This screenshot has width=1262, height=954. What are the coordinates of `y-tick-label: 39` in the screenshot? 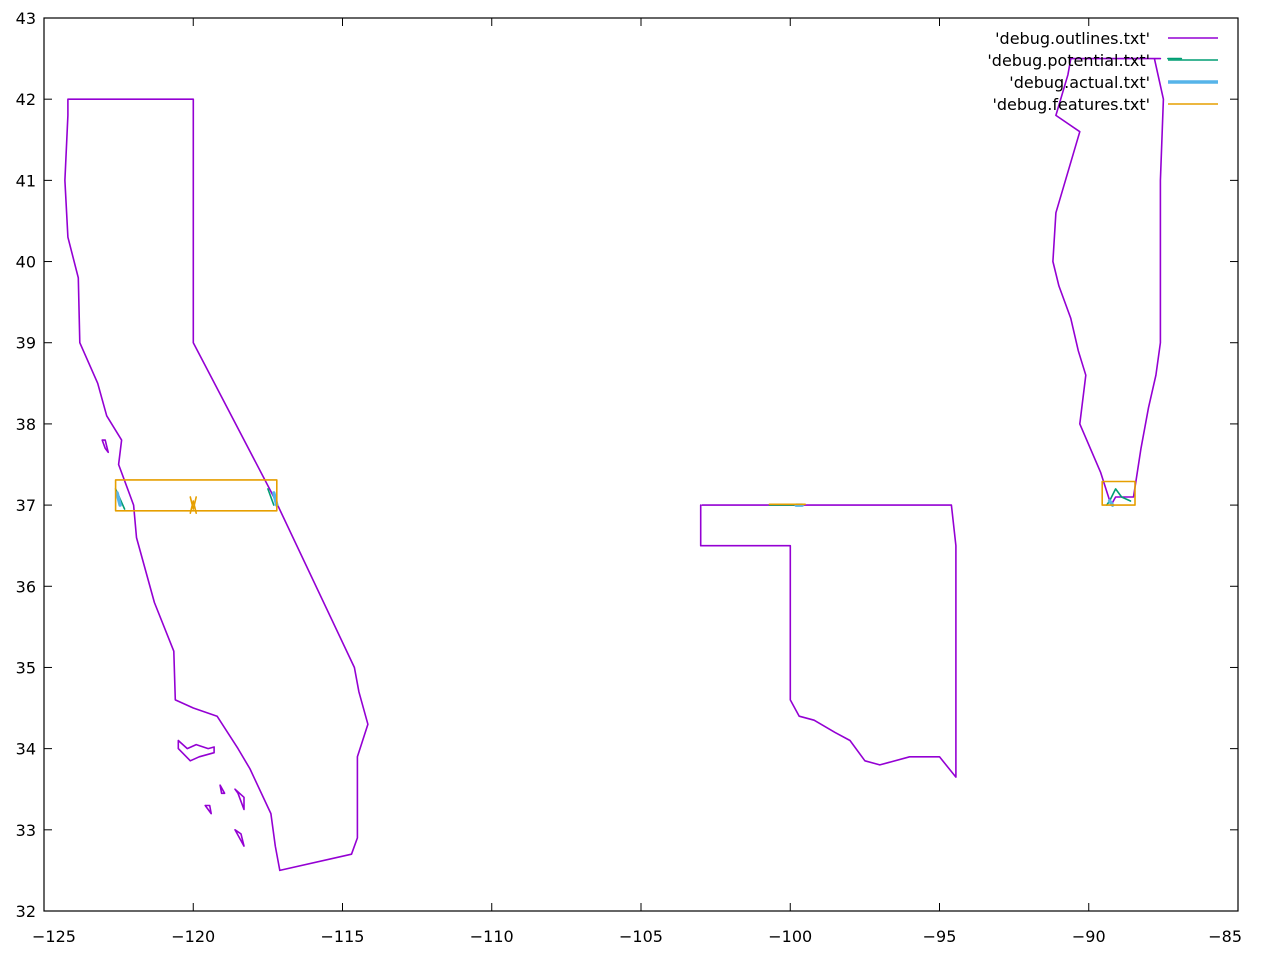 It's located at (26, 343).